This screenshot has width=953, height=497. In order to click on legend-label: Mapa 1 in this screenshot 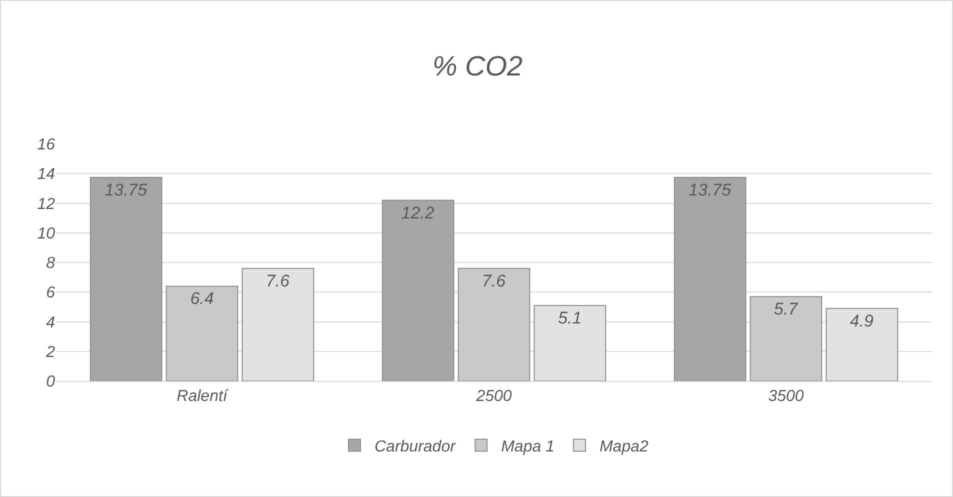, I will do `click(527, 447)`.